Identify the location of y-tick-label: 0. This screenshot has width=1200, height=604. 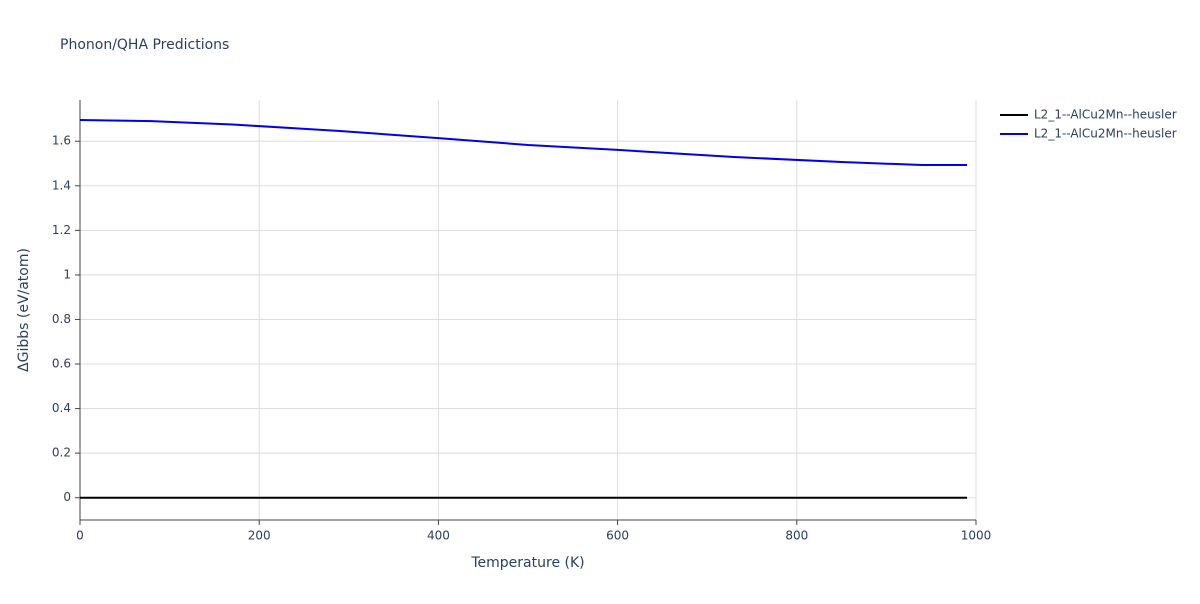
(67, 497).